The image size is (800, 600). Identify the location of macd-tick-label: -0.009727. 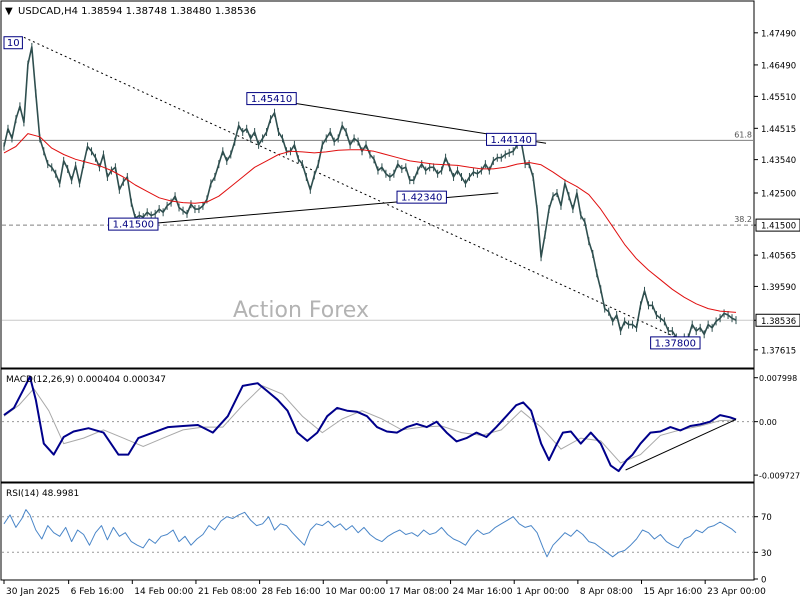
(779, 476).